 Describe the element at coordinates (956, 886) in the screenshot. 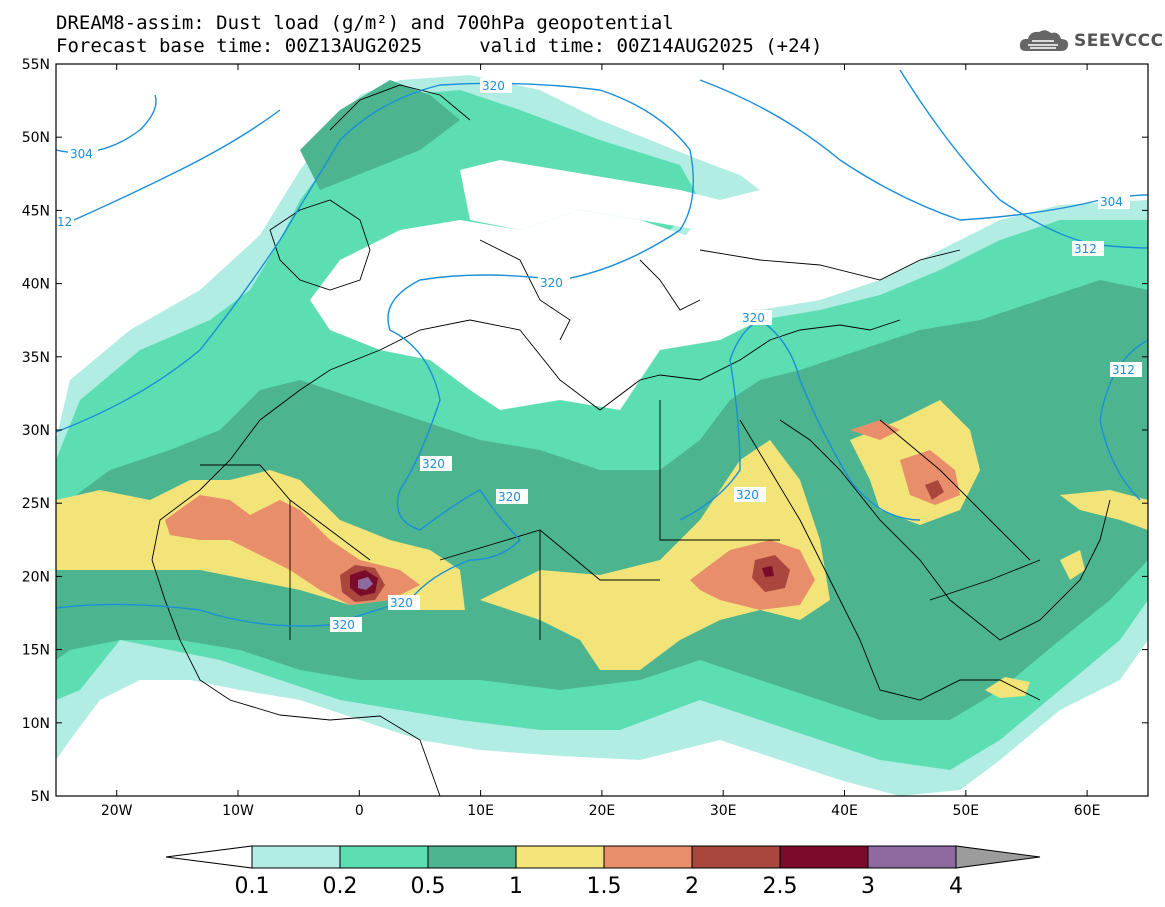

I see `colorbar-label: 4` at that location.